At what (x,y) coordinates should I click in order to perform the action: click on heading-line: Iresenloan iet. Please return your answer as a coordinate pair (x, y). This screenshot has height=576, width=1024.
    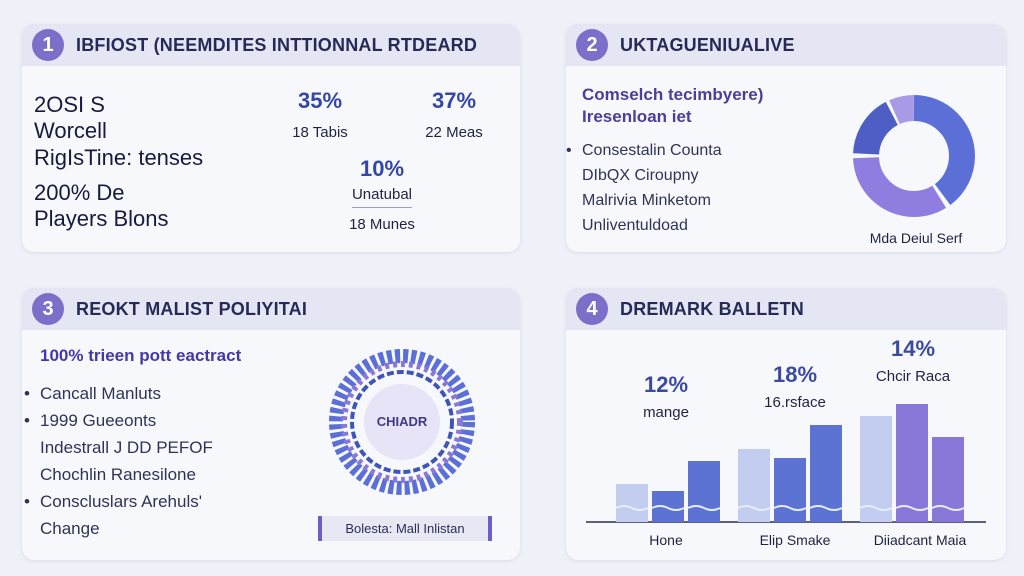
    Looking at the image, I should click on (637, 117).